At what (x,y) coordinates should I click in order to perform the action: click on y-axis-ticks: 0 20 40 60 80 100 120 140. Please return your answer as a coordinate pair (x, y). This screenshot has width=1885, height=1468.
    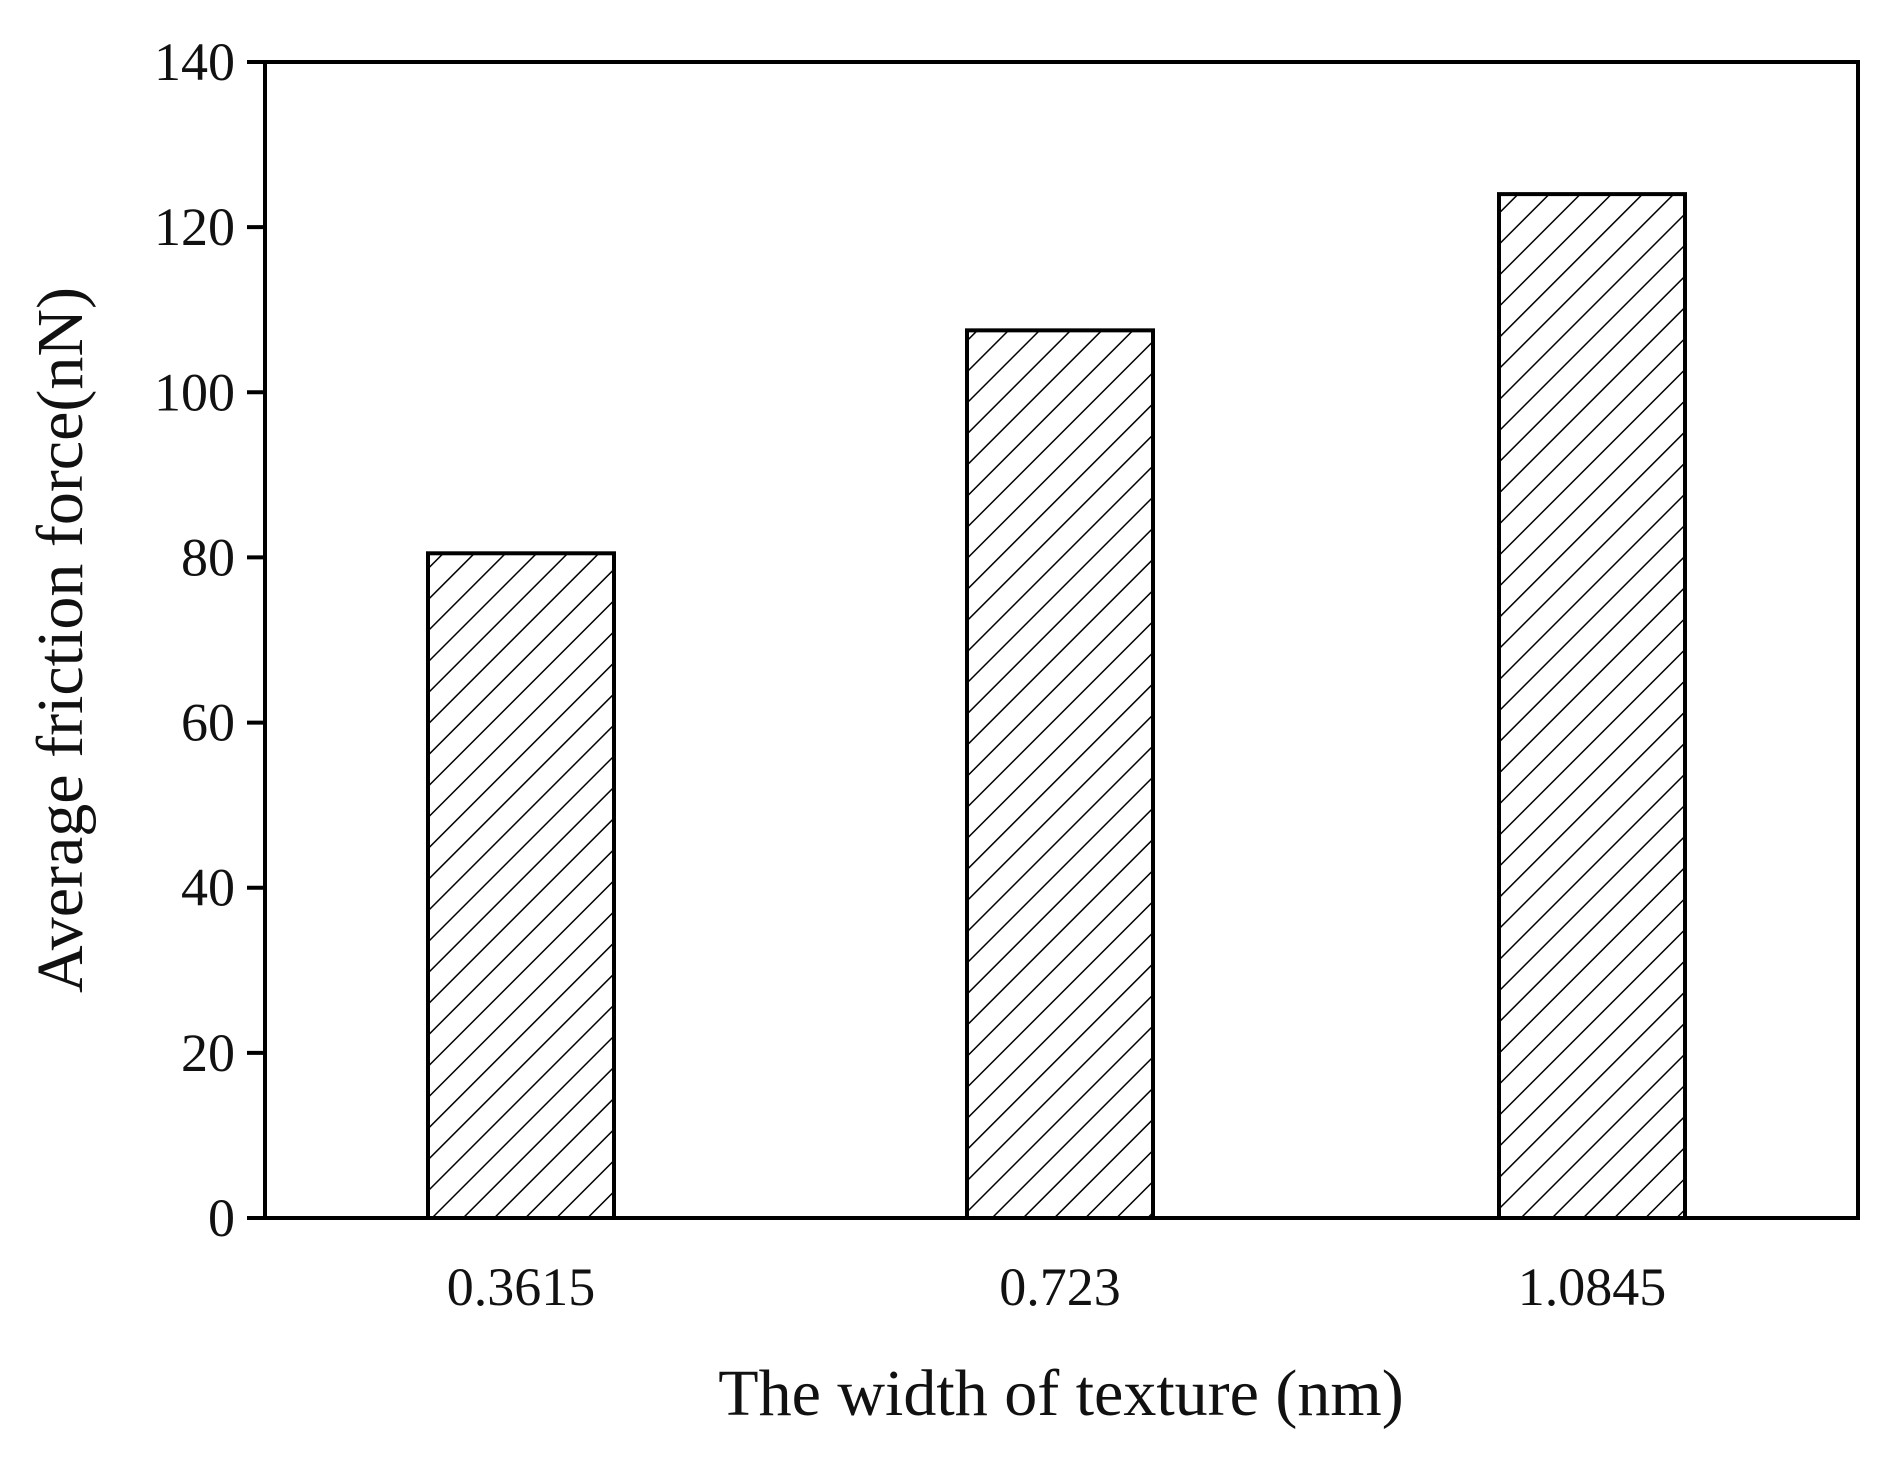
    Looking at the image, I should click on (209, 640).